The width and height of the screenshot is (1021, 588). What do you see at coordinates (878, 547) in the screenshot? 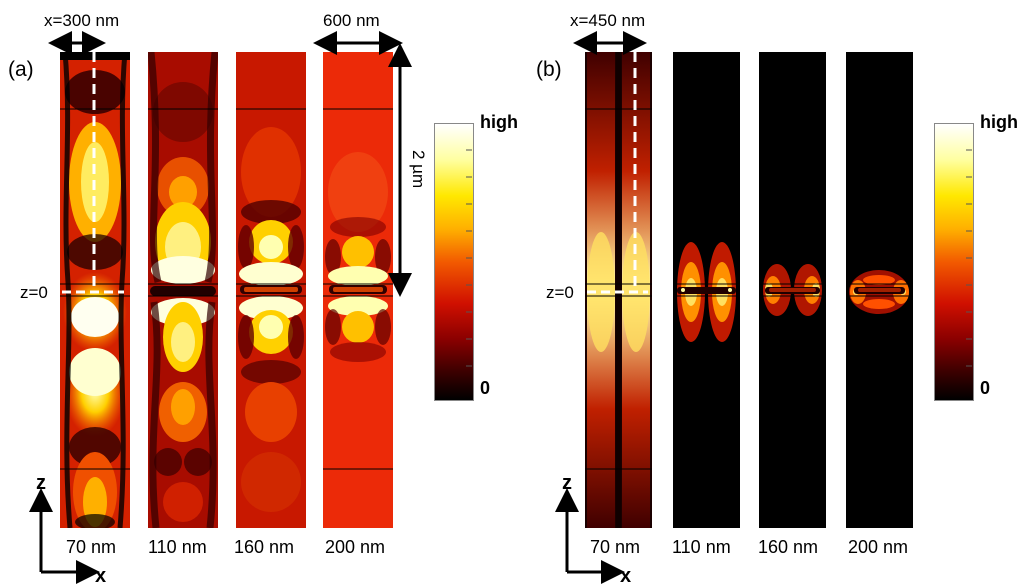
I see `panel-b-col-200nm-label: 200 nm` at bounding box center [878, 547].